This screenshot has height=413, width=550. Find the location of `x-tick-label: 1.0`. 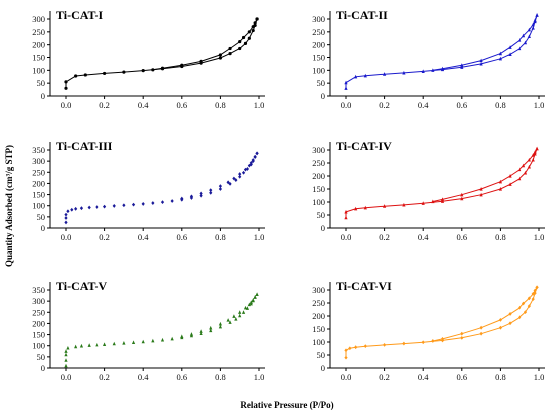

x-tick-label: 1.0 is located at coordinates (259, 105).